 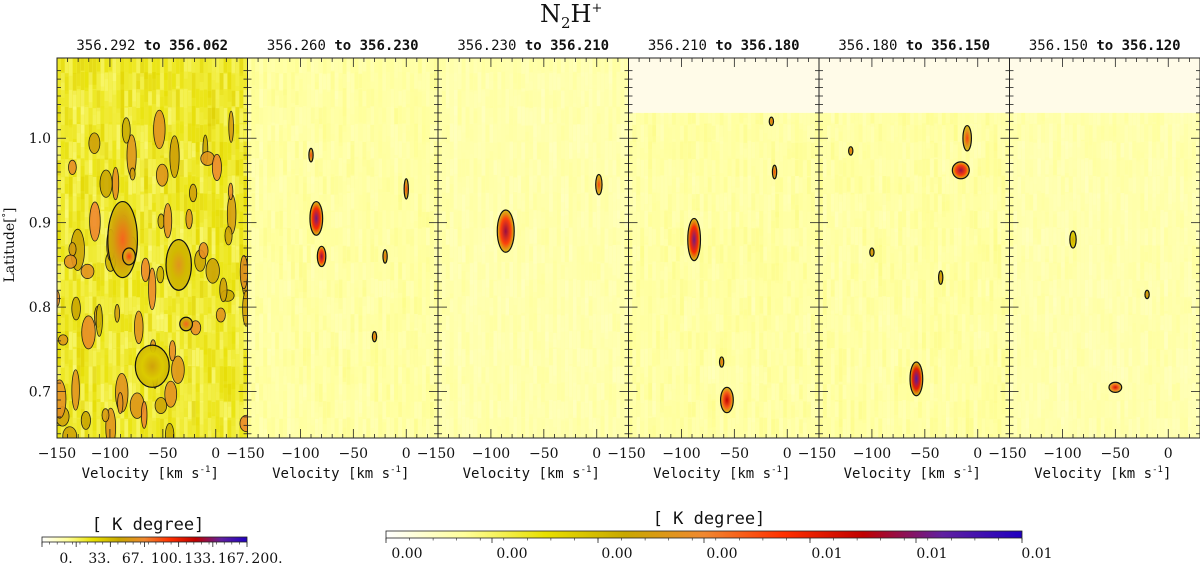 What do you see at coordinates (436, 454) in the screenshot?
I see `x-tick-label: −150` at bounding box center [436, 454].